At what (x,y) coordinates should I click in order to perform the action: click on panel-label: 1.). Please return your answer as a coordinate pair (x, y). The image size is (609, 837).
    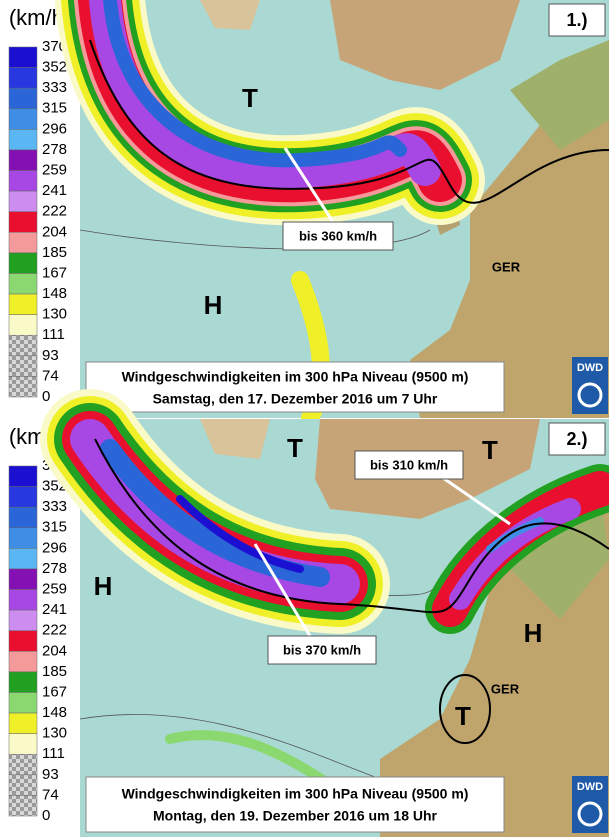
    Looking at the image, I should click on (576, 20).